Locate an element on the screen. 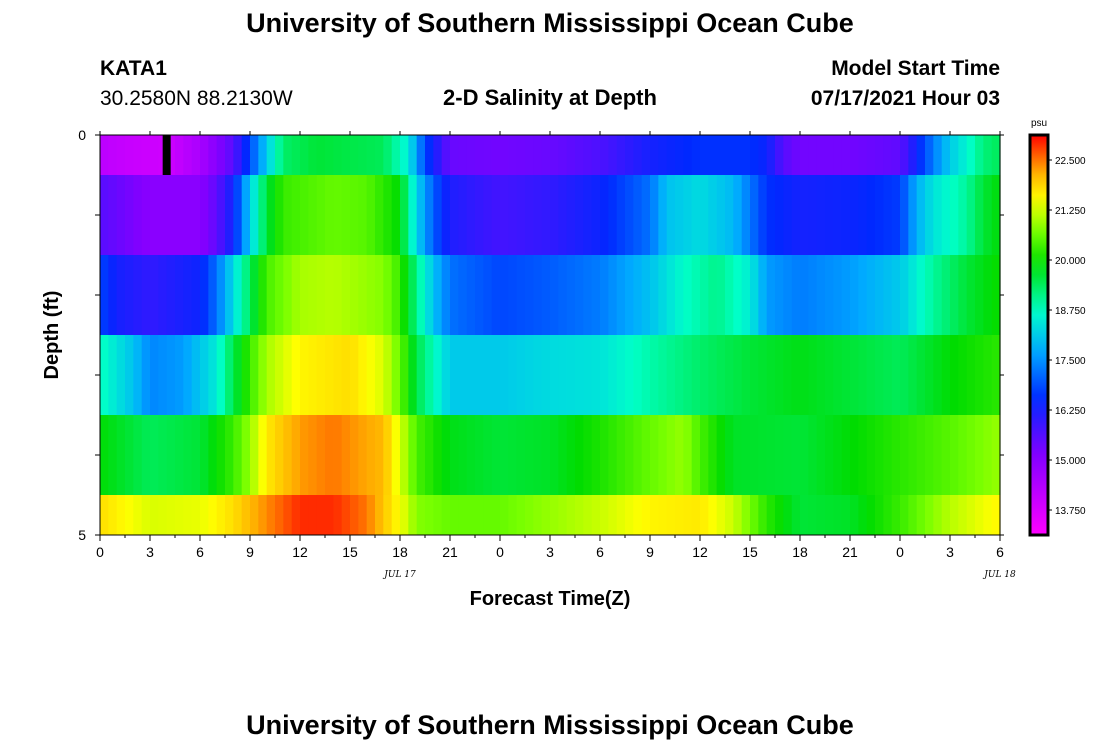 The height and width of the screenshot is (750, 1100). x-tick-label: 3 is located at coordinates (150, 552).